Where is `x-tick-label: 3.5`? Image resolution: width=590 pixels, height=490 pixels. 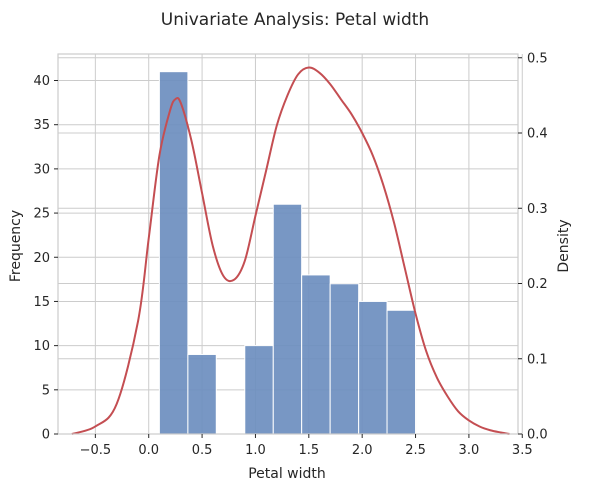 x-tick-label: 3.5 is located at coordinates (522, 450).